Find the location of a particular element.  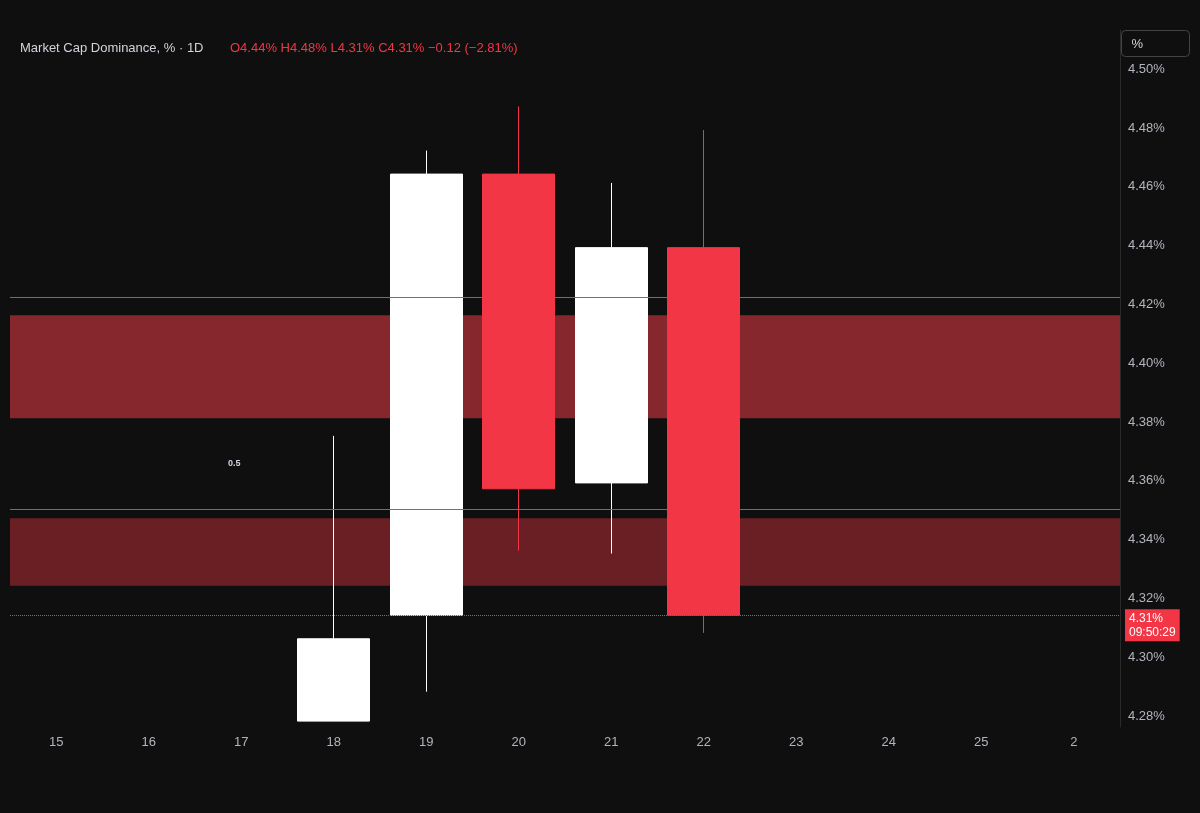

y-tick-label: 4.42% is located at coordinates (1147, 304).